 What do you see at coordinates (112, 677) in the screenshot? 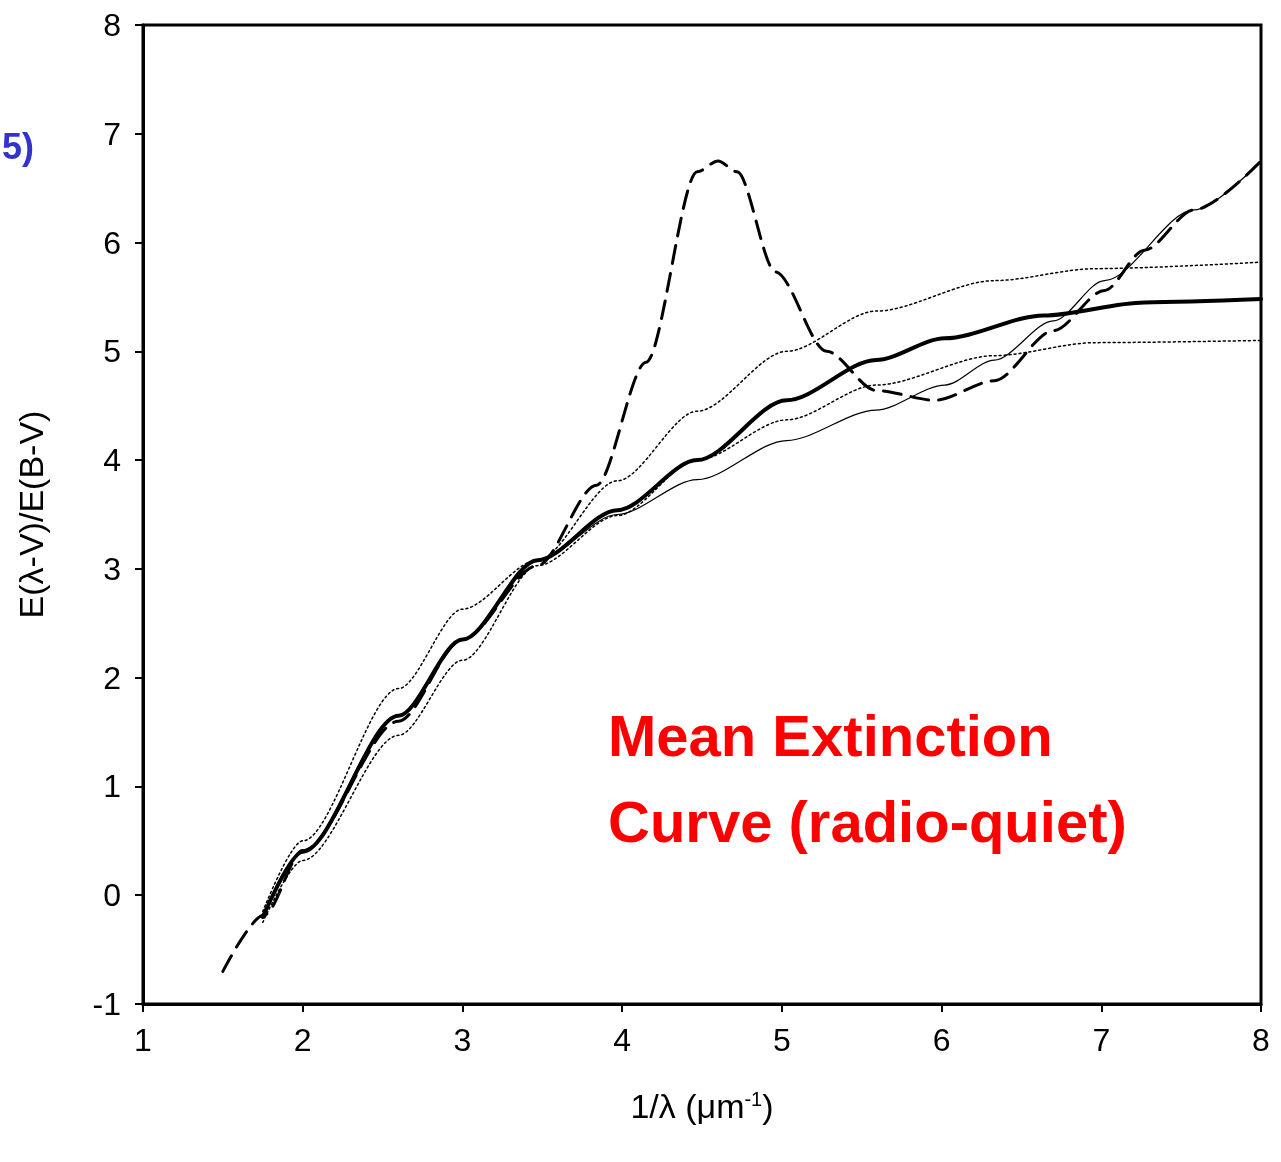
I see `y-tick-label: 2` at bounding box center [112, 677].